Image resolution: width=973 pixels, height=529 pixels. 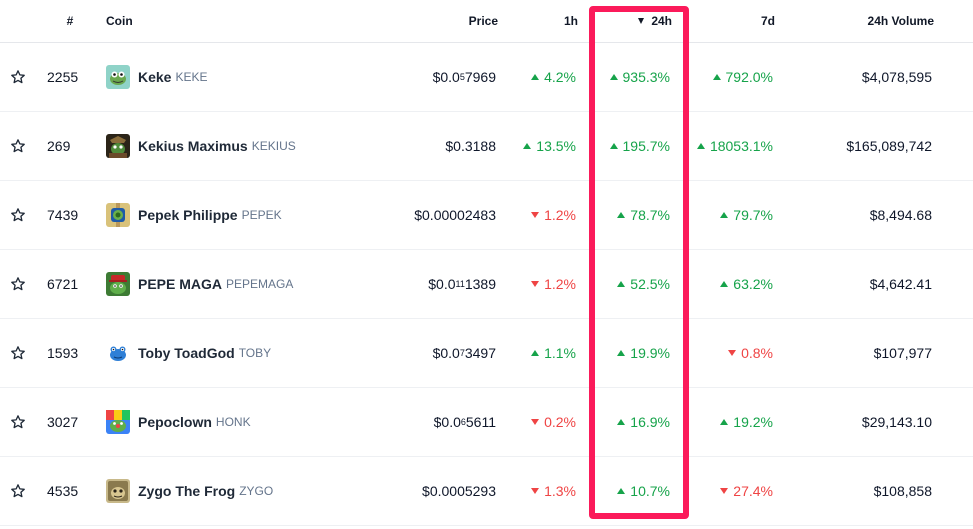 What do you see at coordinates (428, 422) in the screenshot?
I see `price-cell: $0.0 6 5611` at bounding box center [428, 422].